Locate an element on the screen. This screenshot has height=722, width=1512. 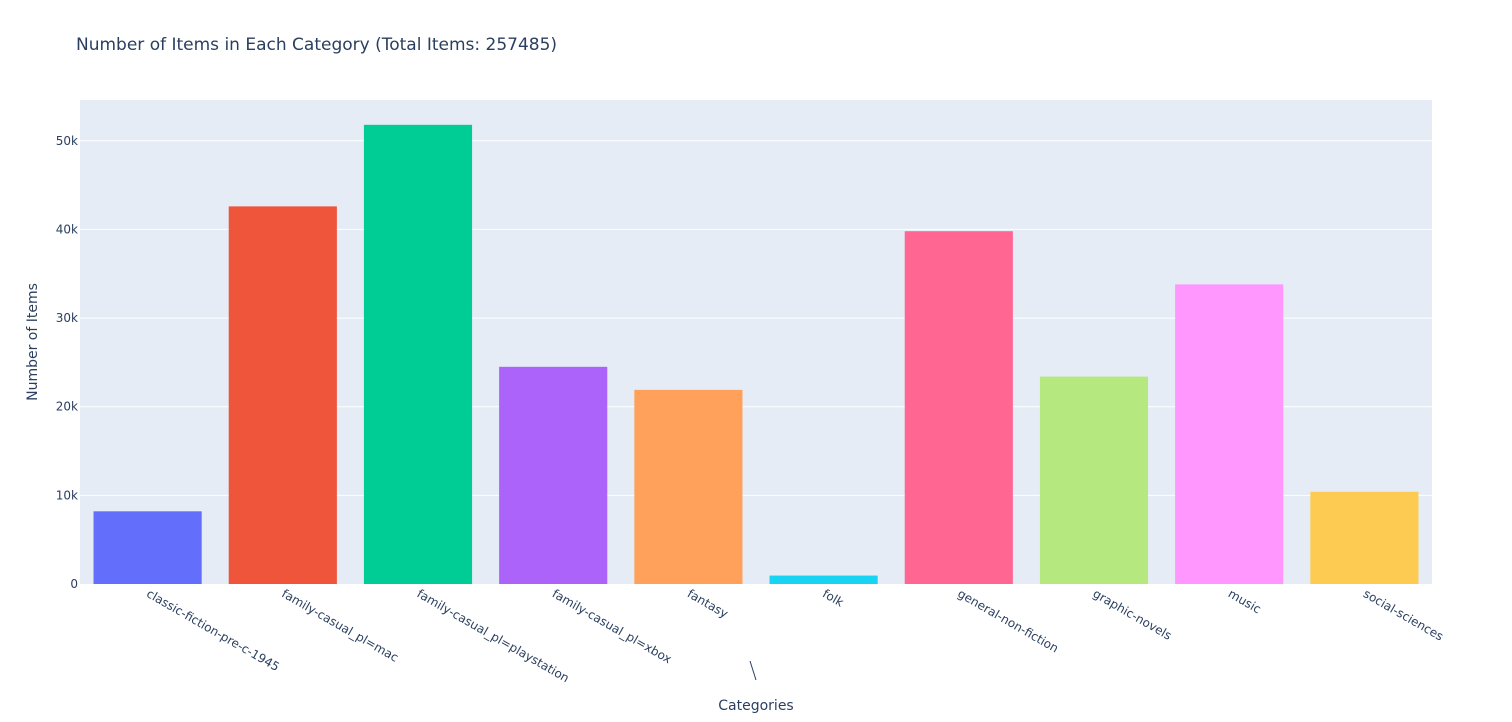
x-tick-label: family-casual_pl=playstation is located at coordinates (493, 635).